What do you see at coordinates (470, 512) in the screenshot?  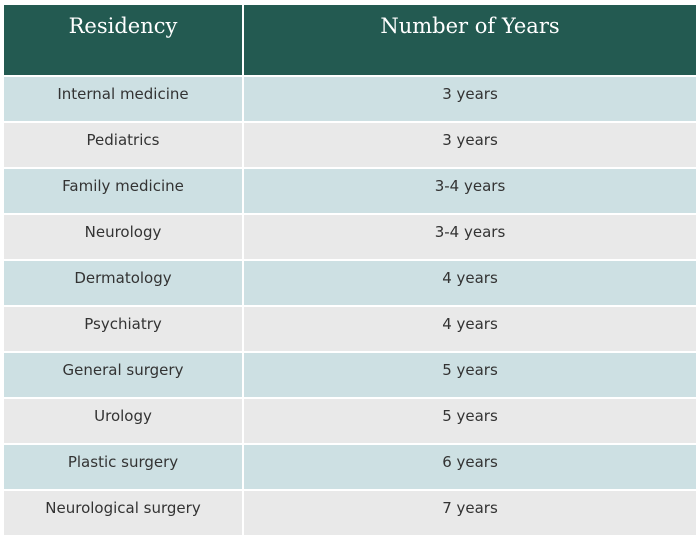 I see `years-cell: 7 years` at bounding box center [470, 512].